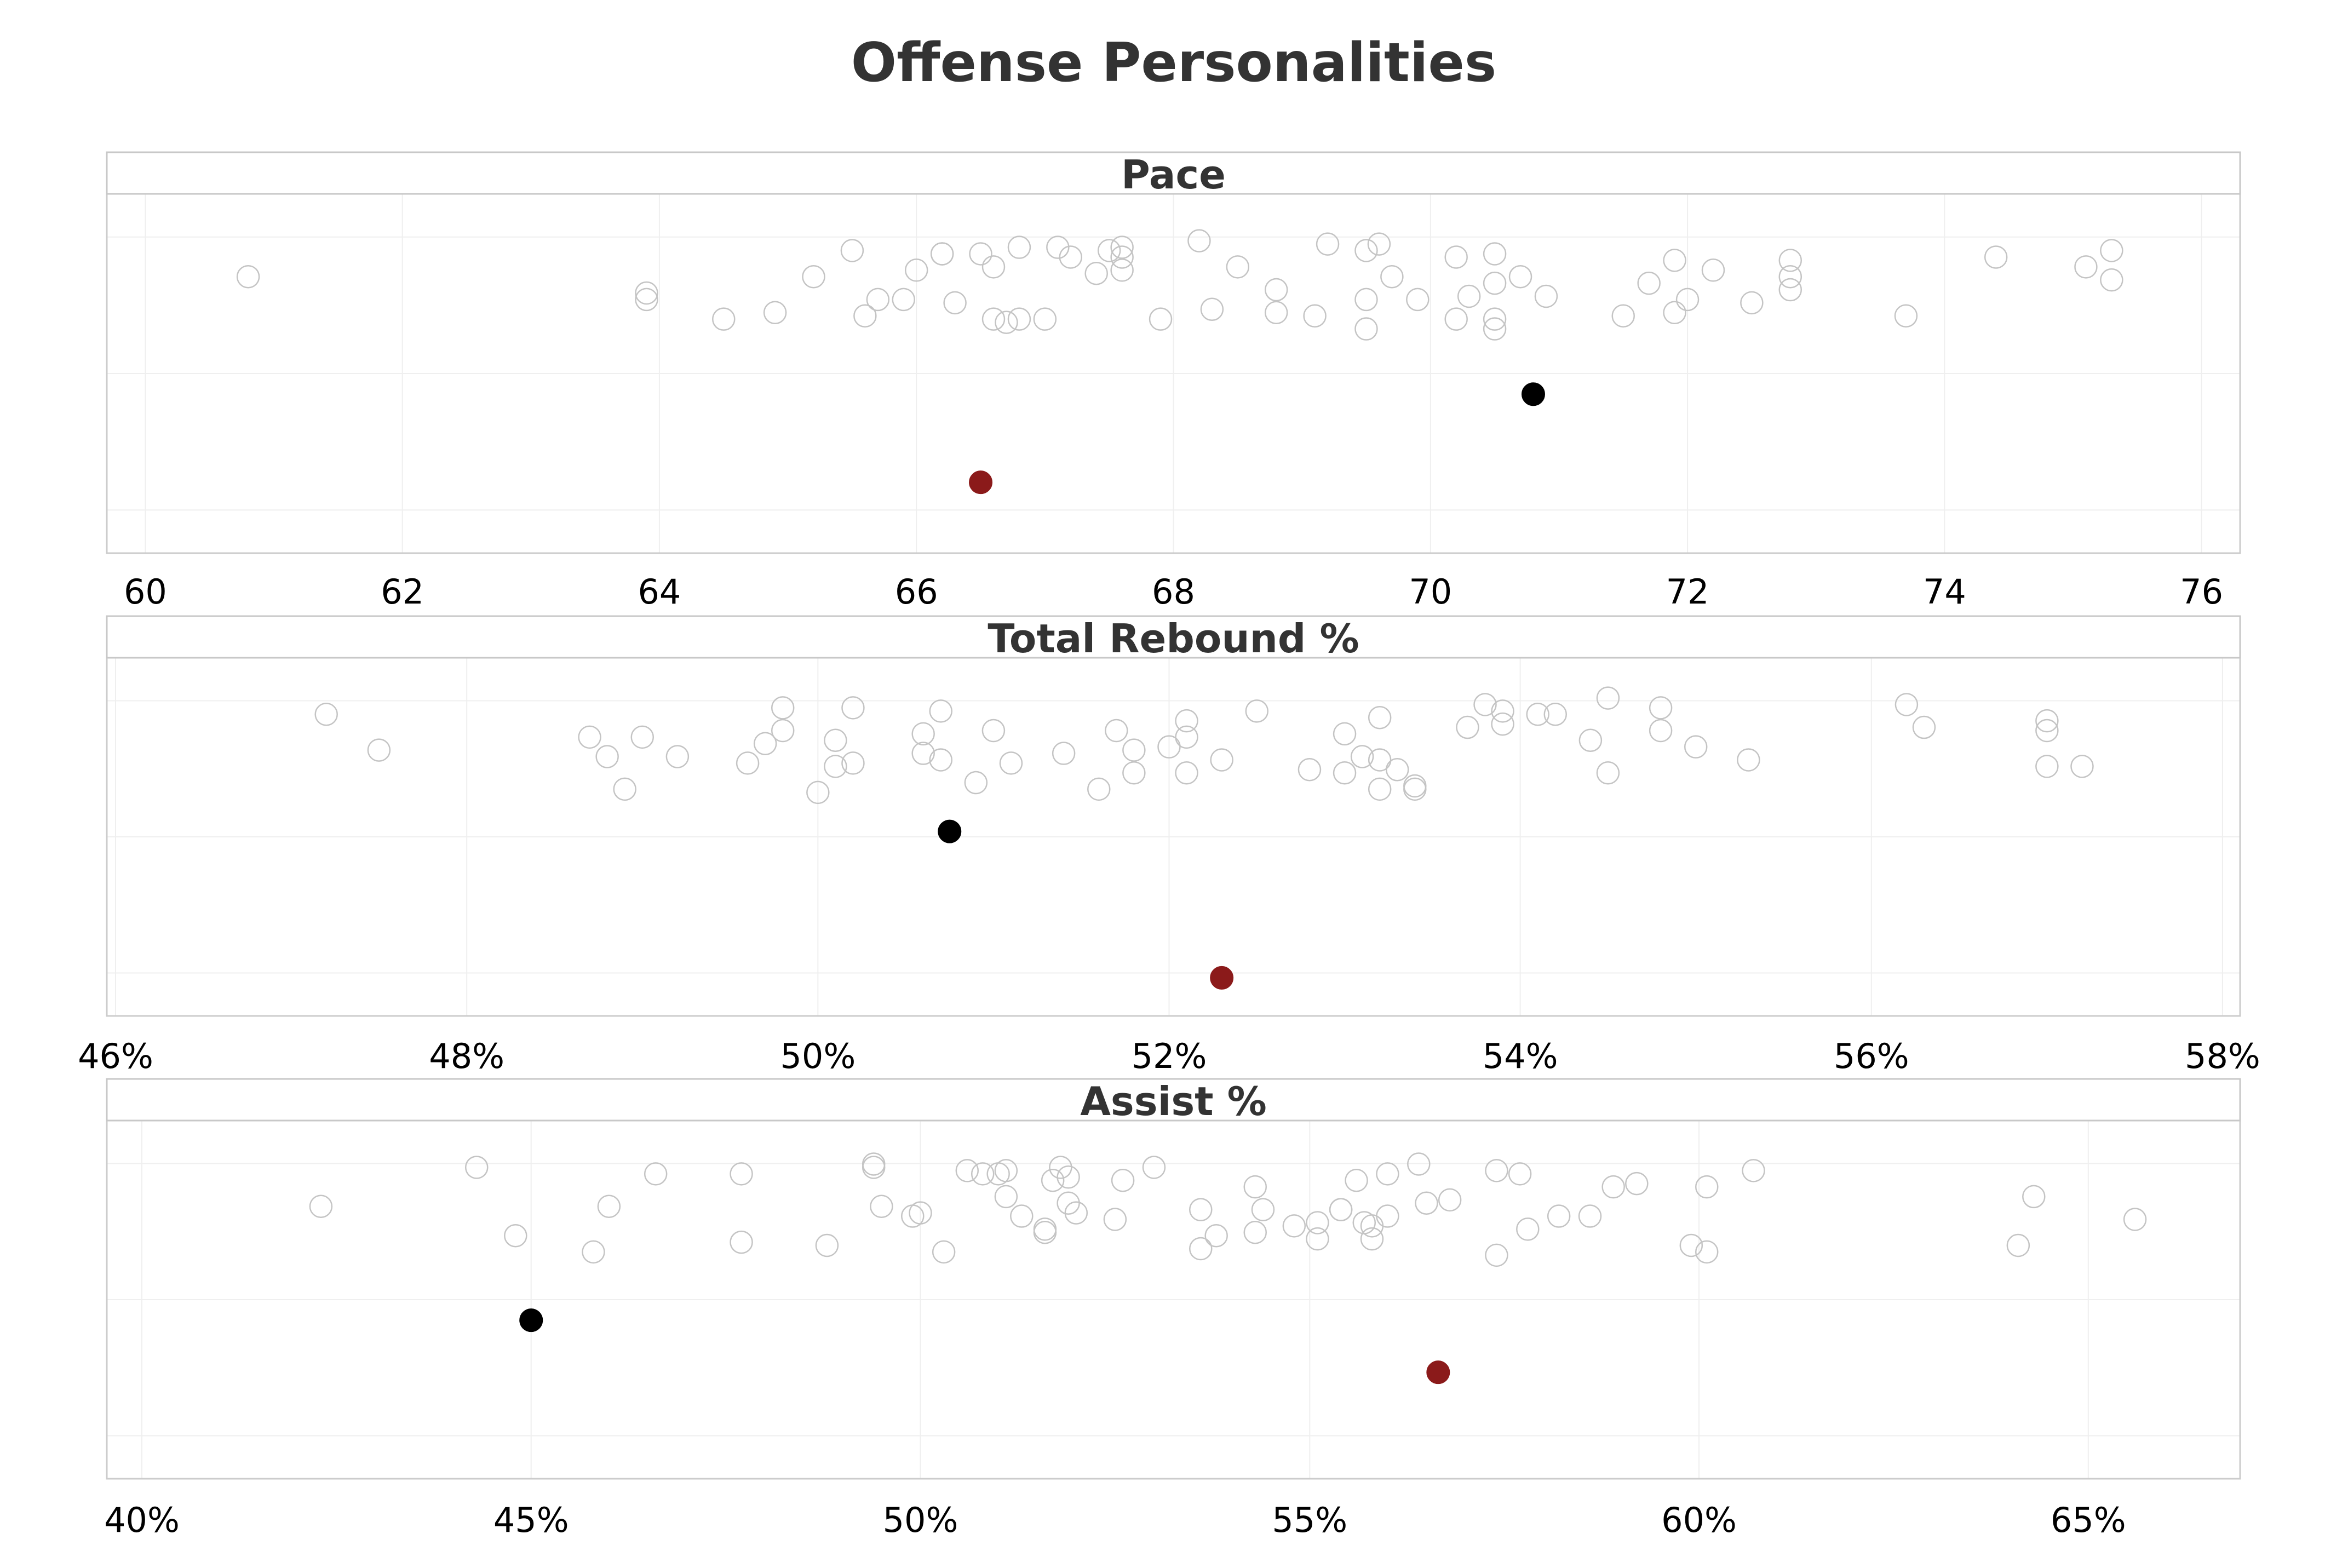  I want to click on x-tick-label: 58%, so click(2222, 1056).